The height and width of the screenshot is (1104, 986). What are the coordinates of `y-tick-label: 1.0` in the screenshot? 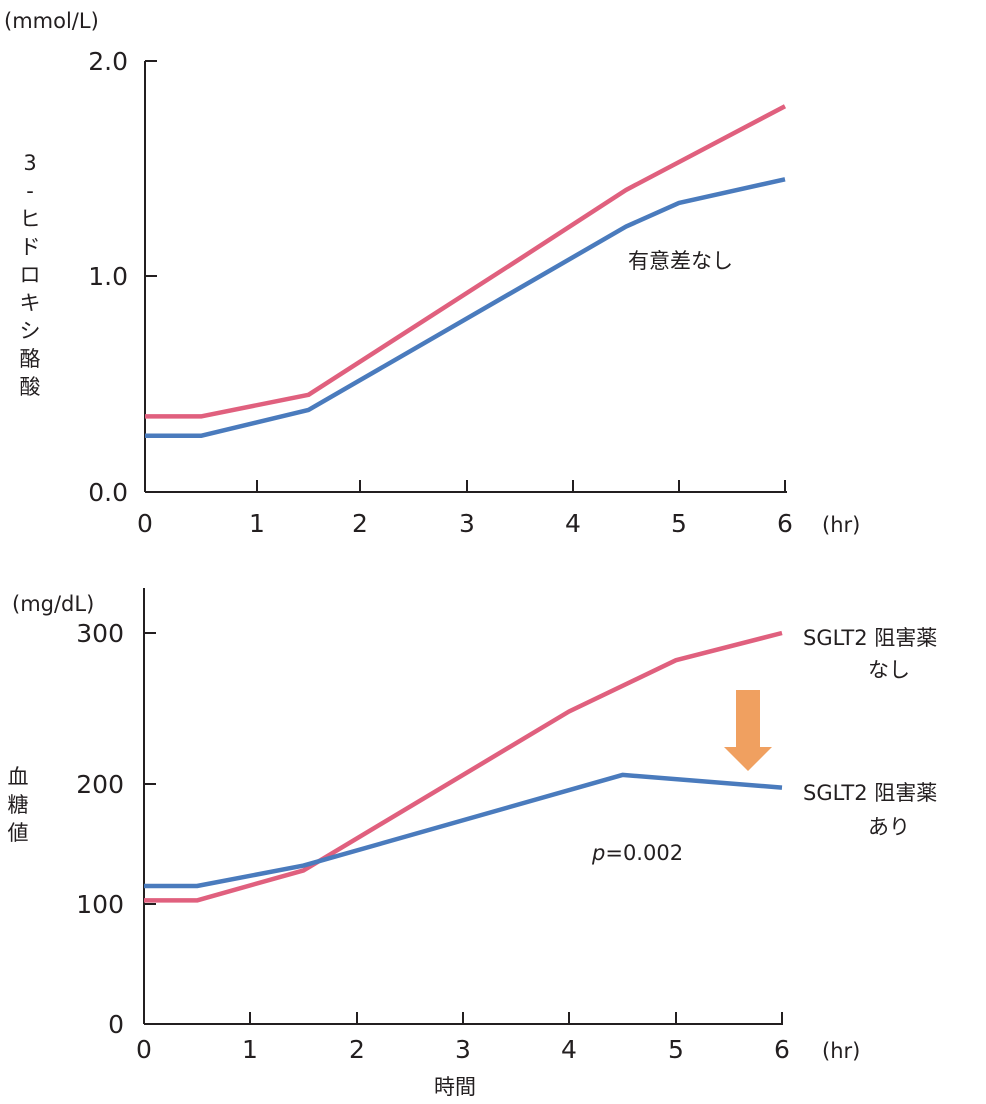 It's located at (108, 276).